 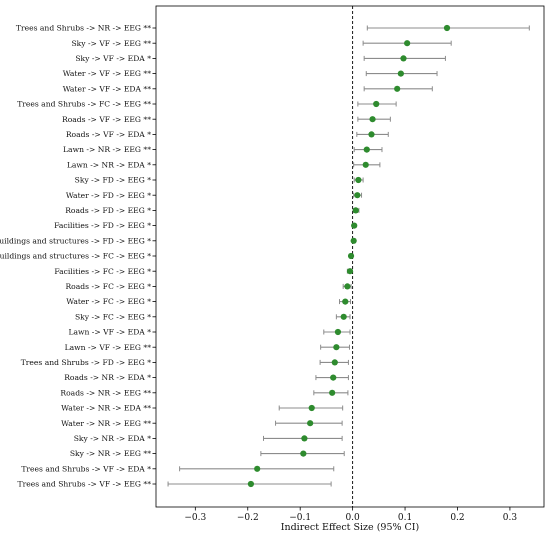 What do you see at coordinates (105, 392) in the screenshot?
I see `y-tick-label: Roads -> NR -> EEG **` at bounding box center [105, 392].